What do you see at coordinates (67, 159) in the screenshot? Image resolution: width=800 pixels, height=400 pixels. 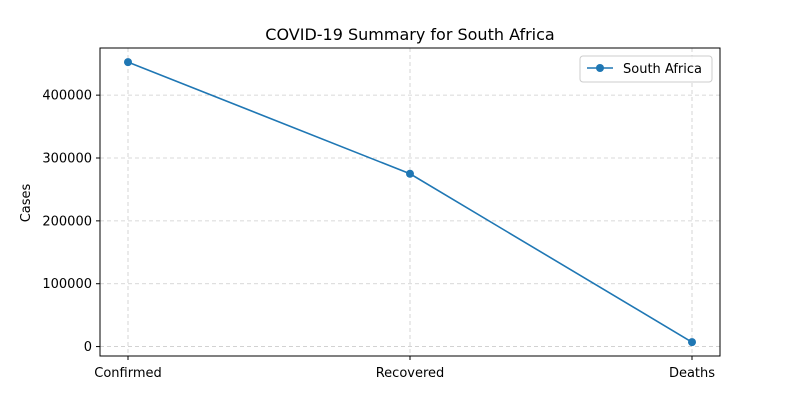 I see `y-tick-label: 300000` at bounding box center [67, 159].